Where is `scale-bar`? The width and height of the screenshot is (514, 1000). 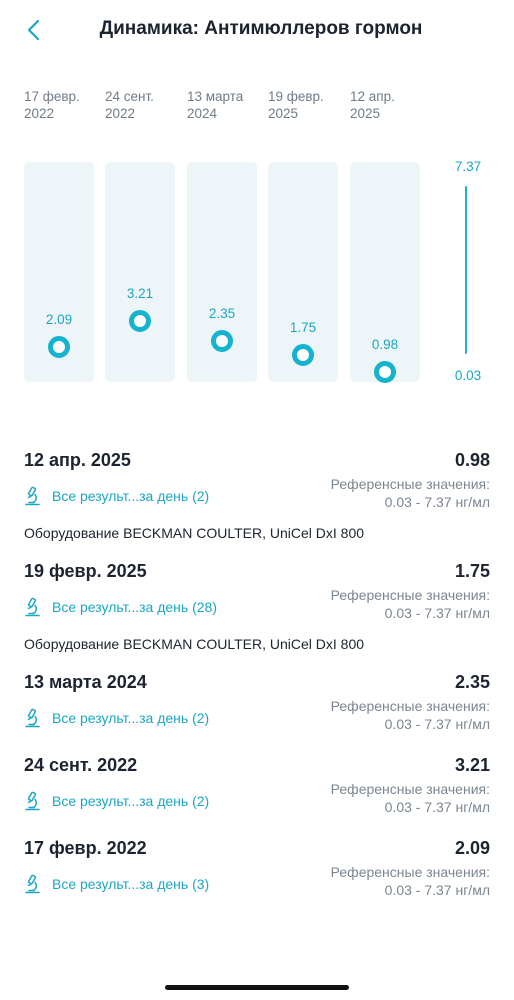 scale-bar is located at coordinates (466, 270).